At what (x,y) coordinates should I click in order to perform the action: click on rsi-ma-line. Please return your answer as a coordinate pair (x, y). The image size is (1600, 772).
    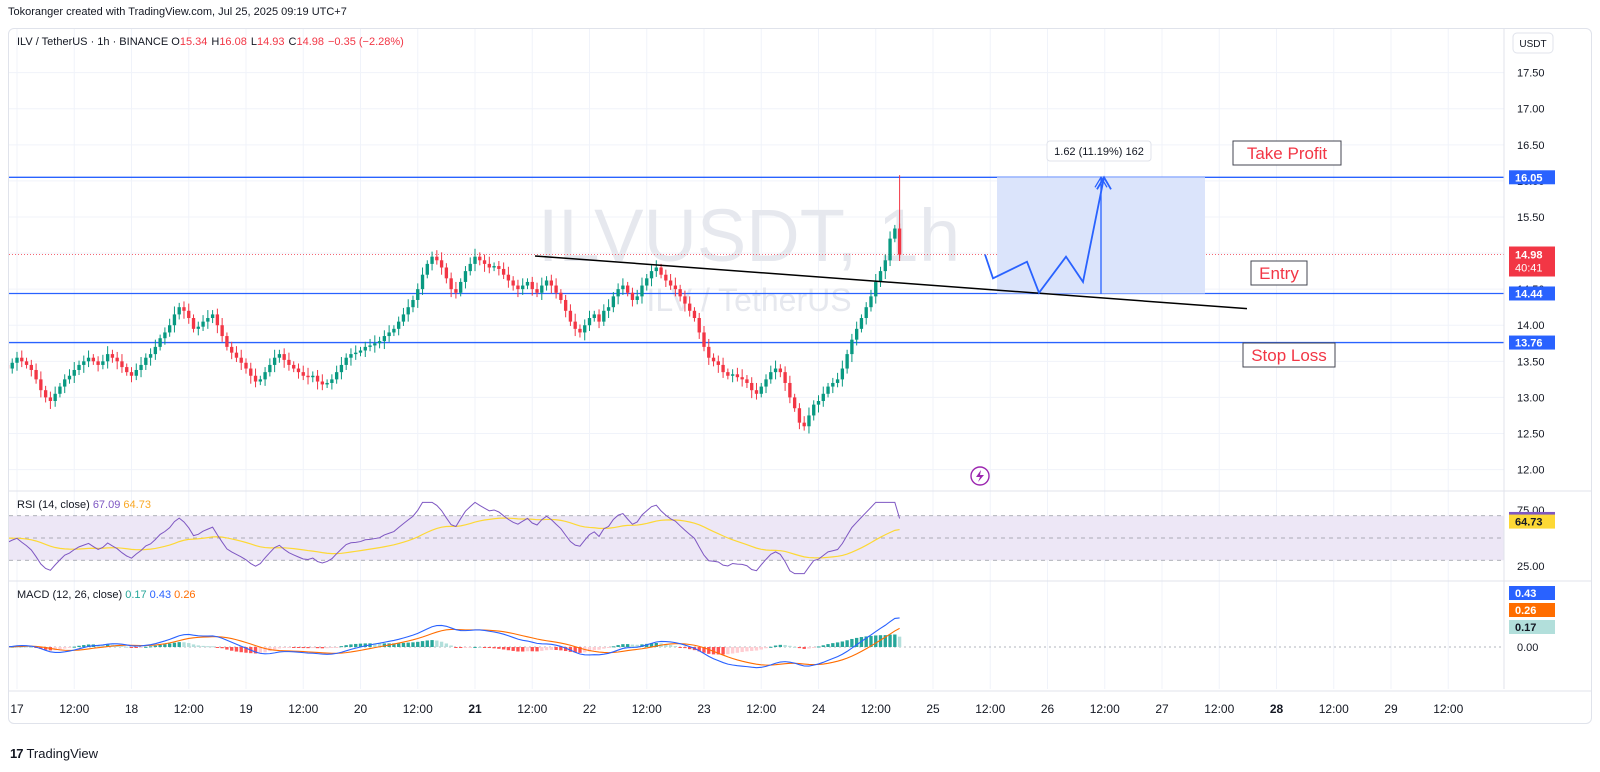
    Looking at the image, I should click on (454, 538).